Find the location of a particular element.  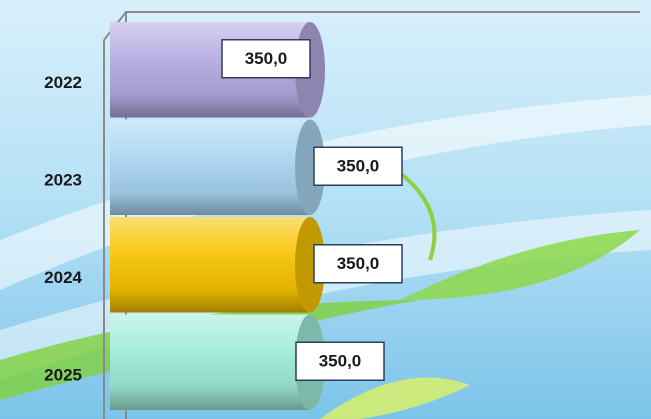

category-label: 2023 is located at coordinates (63, 180).